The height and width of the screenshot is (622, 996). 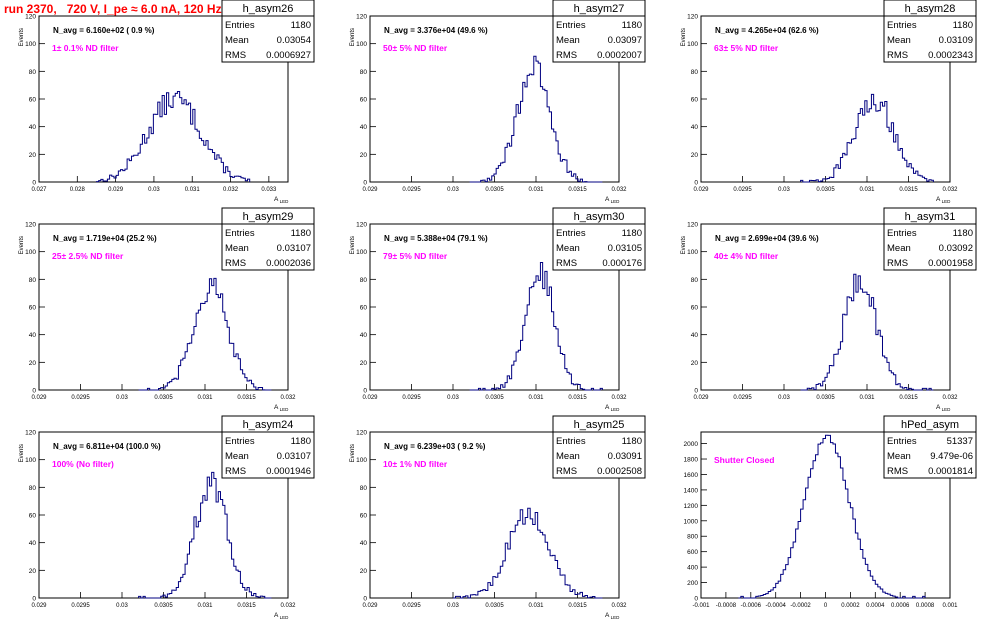 What do you see at coordinates (744, 460) in the screenshot?
I see `filter-note: Shutter Closed` at bounding box center [744, 460].